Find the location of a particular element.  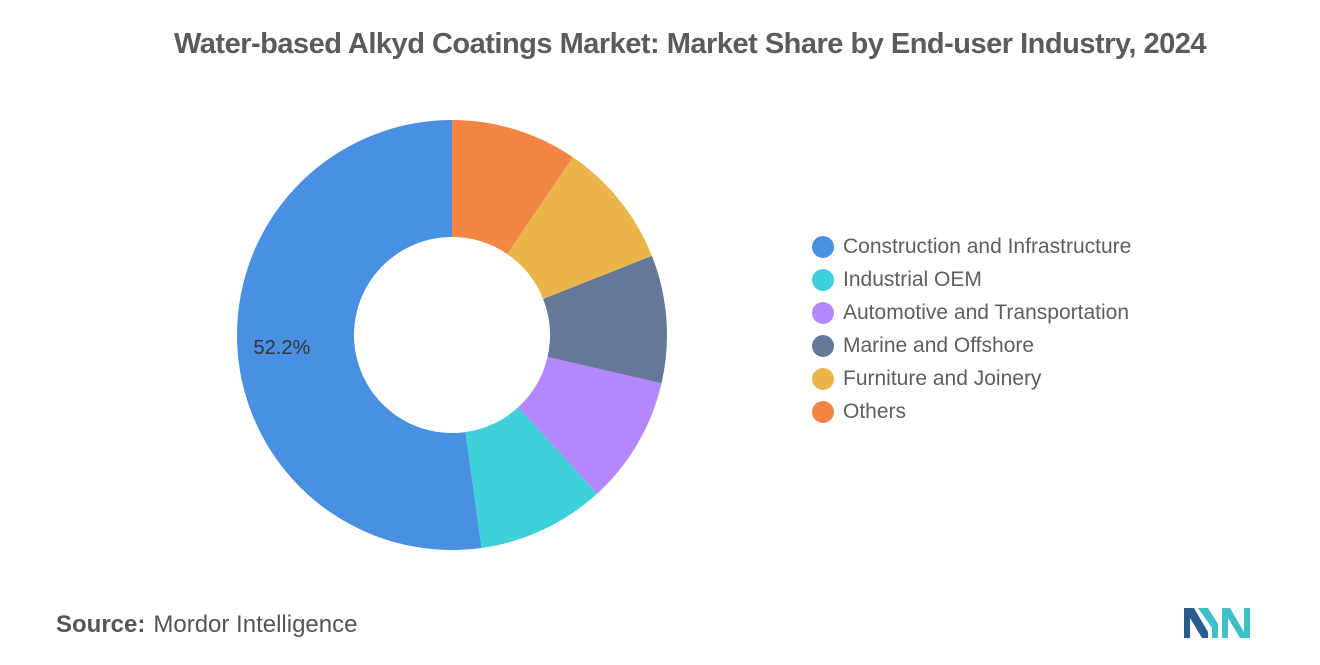

data-label-construction-and-infrastructure: 52.2% is located at coordinates (282, 348).